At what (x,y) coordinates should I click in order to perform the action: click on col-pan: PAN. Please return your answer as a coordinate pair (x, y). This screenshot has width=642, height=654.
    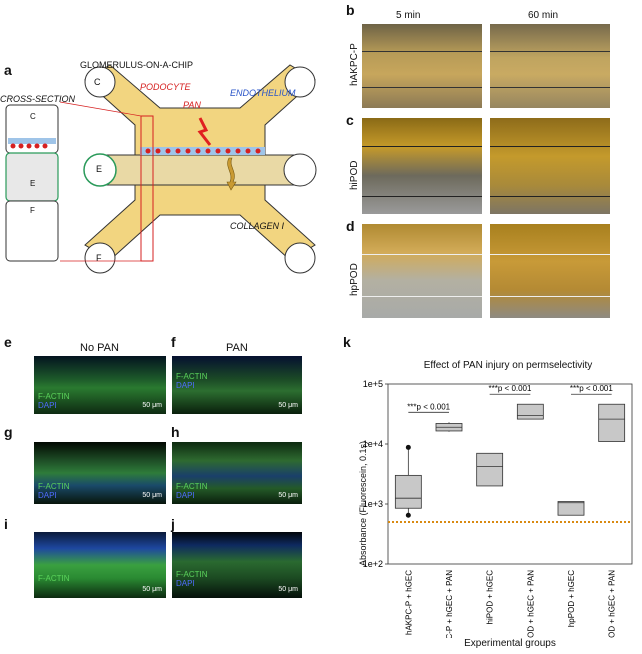
    Looking at the image, I should click on (237, 348).